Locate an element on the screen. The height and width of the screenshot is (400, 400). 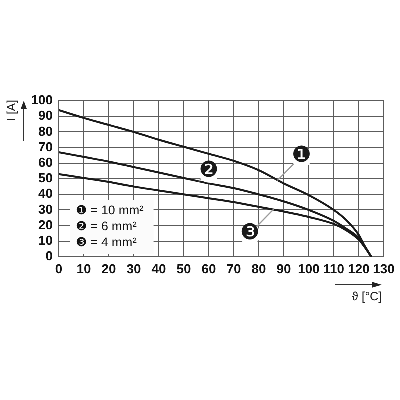
y-tick-label: 100 is located at coordinates (42, 100).